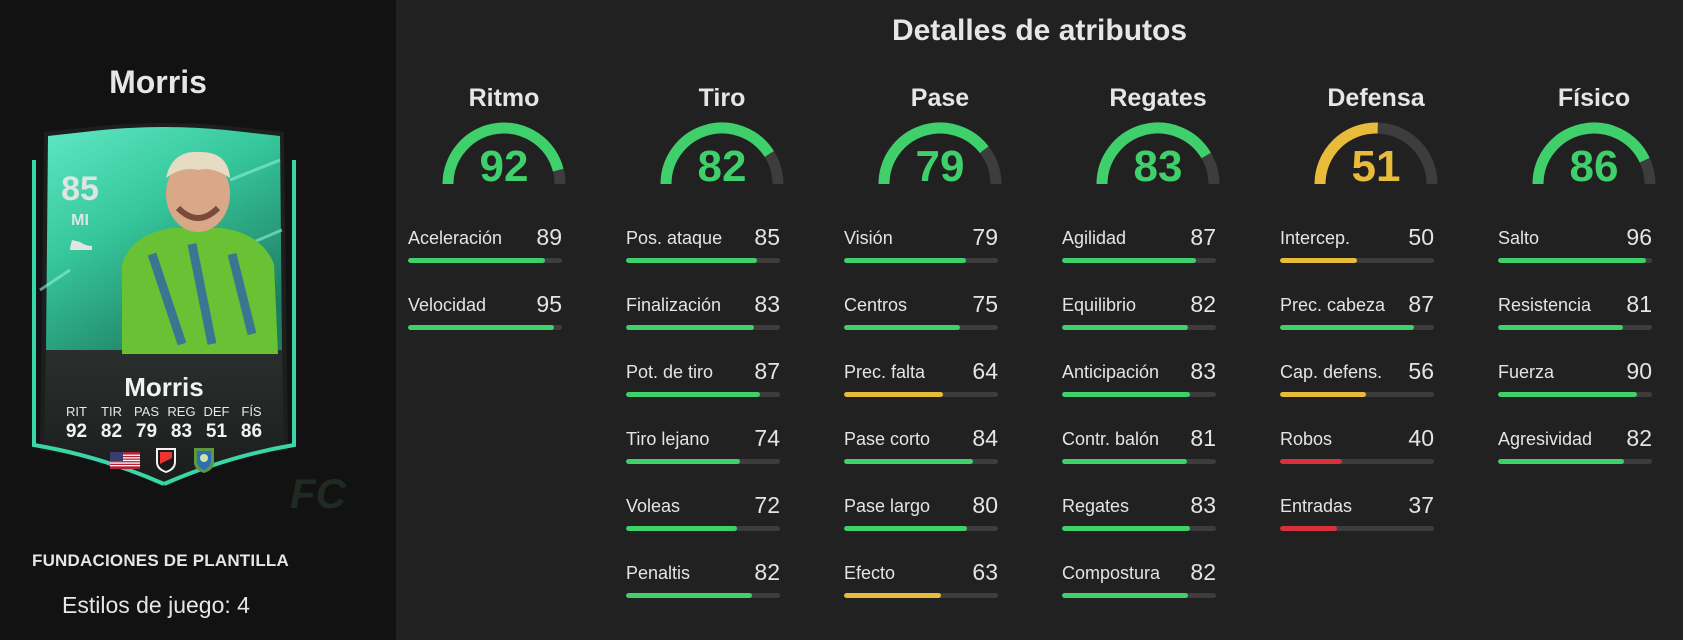  What do you see at coordinates (1316, 506) in the screenshot?
I see `attribute-name: Entradas` at bounding box center [1316, 506].